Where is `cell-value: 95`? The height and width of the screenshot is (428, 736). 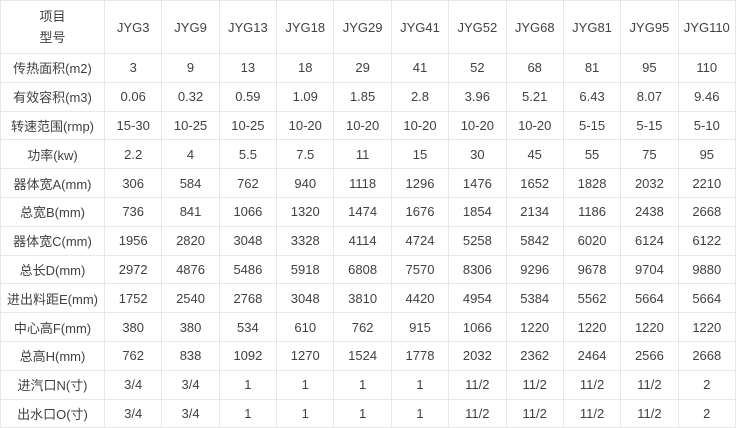 cell-value: 95 is located at coordinates (649, 68).